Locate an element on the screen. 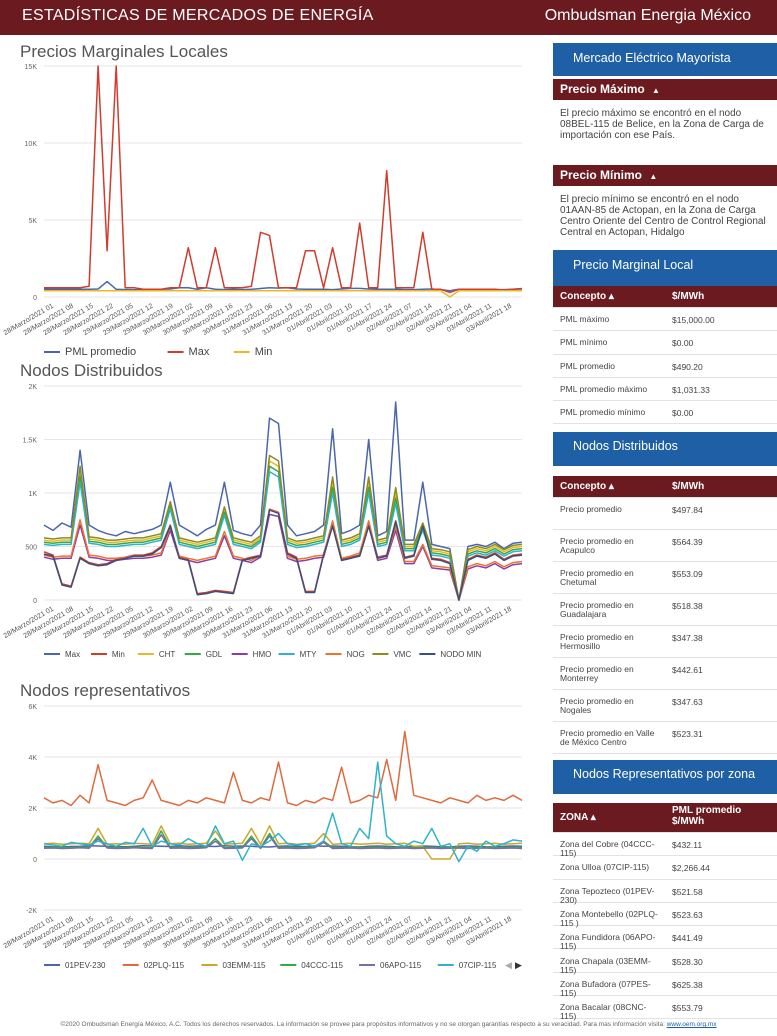 This screenshot has width=777, height=1036. table-row: Precio promedio en Monterrey $442.61 is located at coordinates (665, 674).